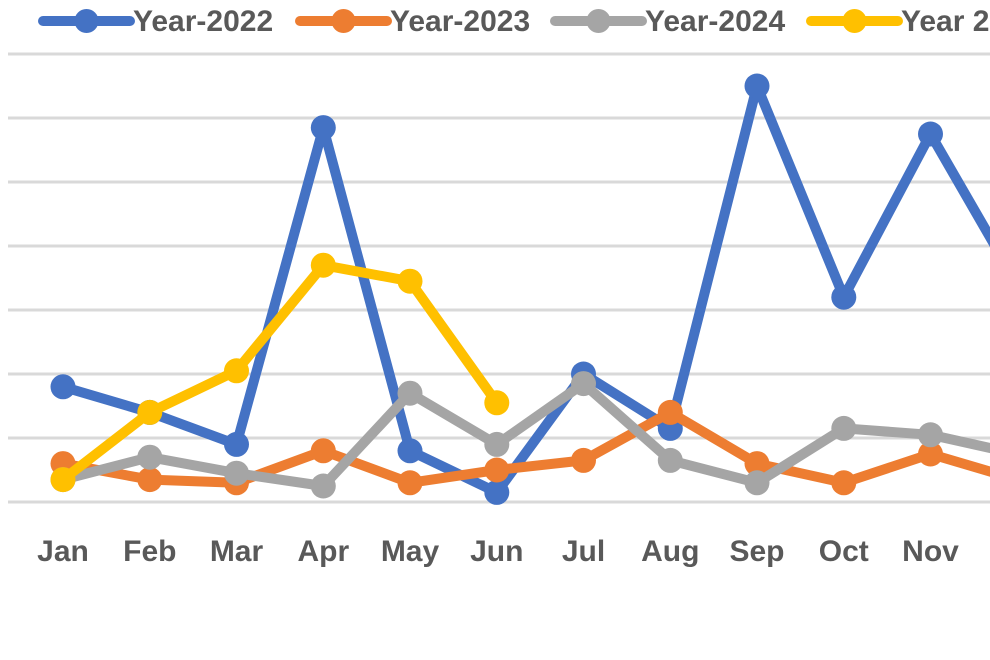 The width and height of the screenshot is (990, 660). Describe the element at coordinates (945, 21) in the screenshot. I see `legend-label: Year 2025` at that location.